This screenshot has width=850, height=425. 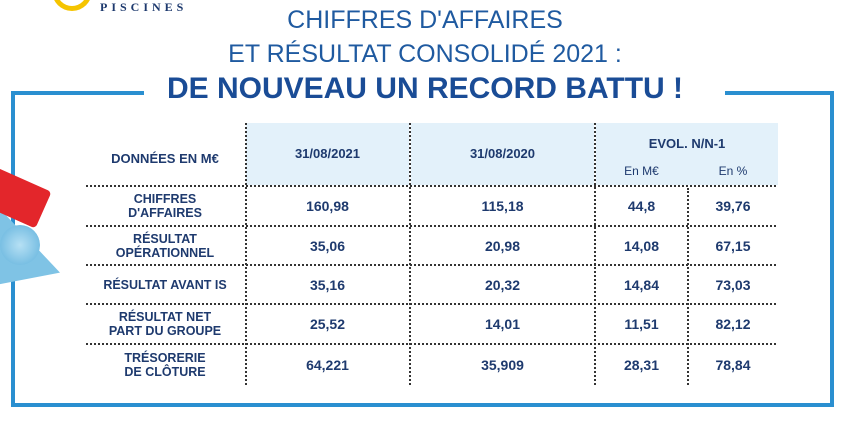 What do you see at coordinates (502, 206) in the screenshot?
I see `table-cell-2020: 115,18` at bounding box center [502, 206].